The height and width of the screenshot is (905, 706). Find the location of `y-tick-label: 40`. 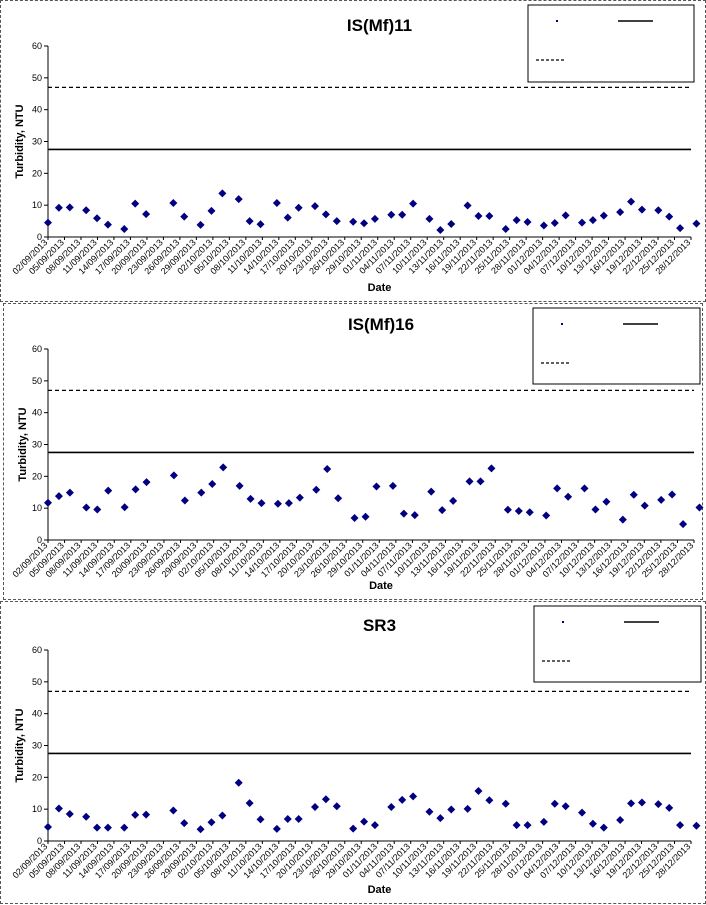

y-tick-label: 40 is located at coordinates (37, 413).